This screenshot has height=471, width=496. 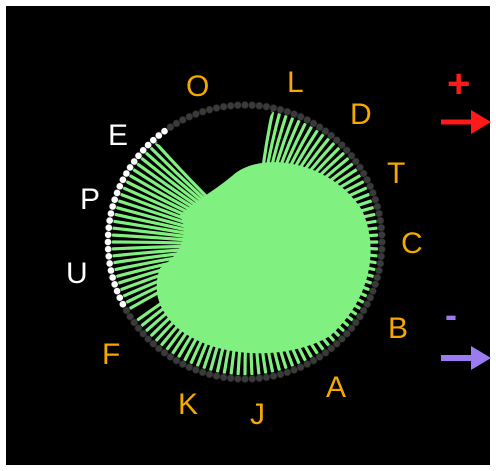 What do you see at coordinates (90, 199) in the screenshot?
I see `label-P: P` at bounding box center [90, 199].